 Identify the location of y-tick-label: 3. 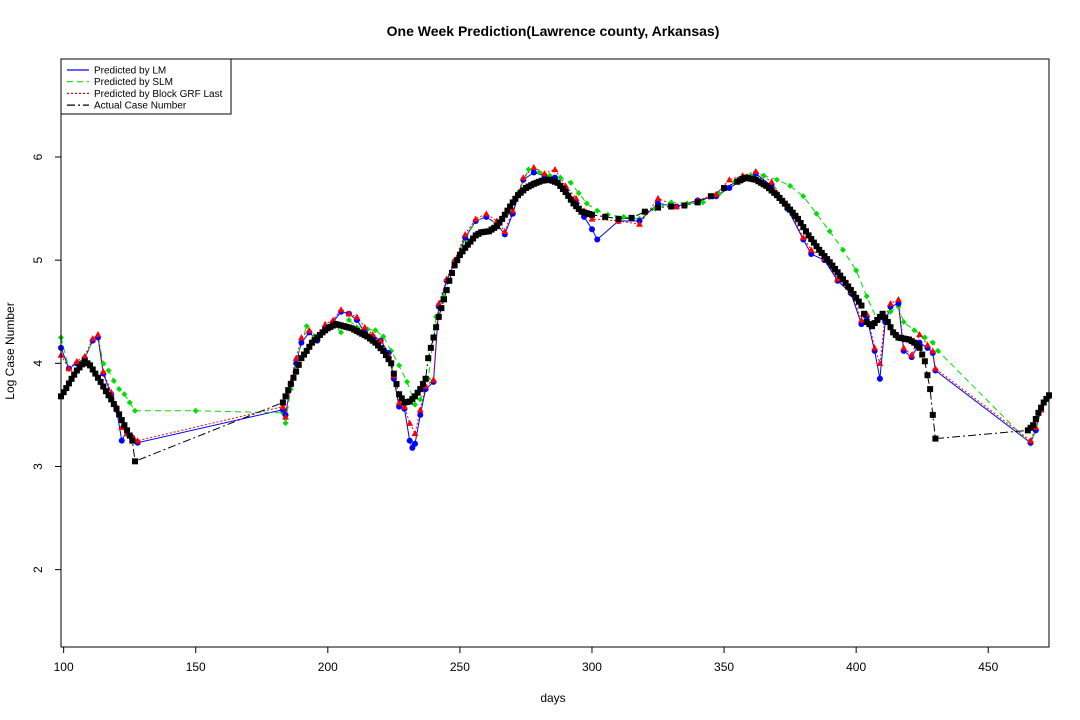
(38, 466).